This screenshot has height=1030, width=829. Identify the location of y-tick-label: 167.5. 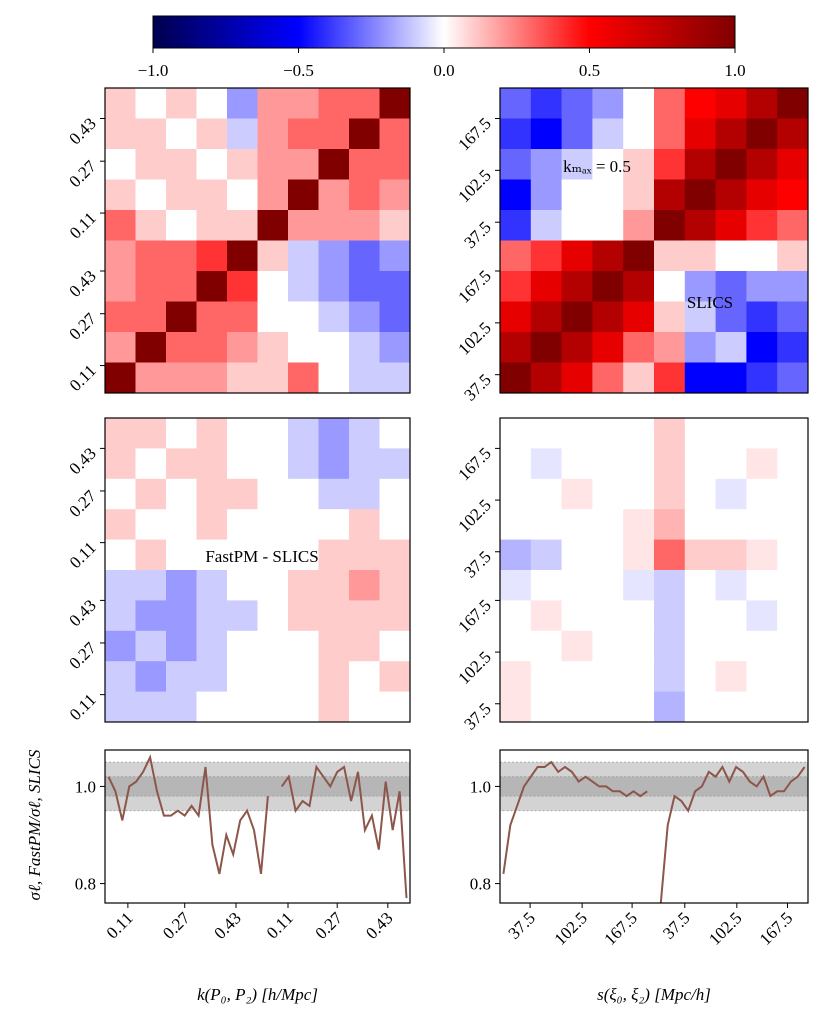
(474, 134).